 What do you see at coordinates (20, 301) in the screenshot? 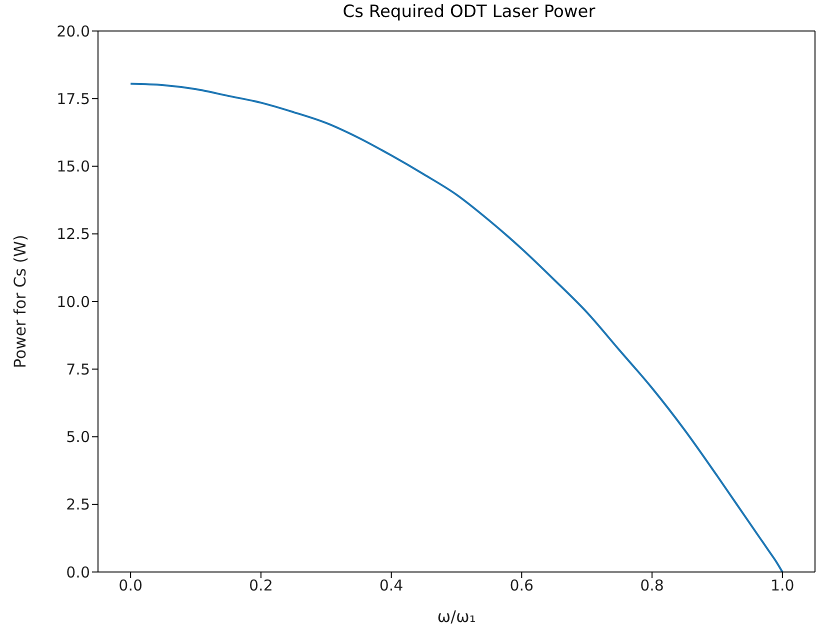
I see `y-axis-title: Power for Cs (W)` at bounding box center [20, 301].